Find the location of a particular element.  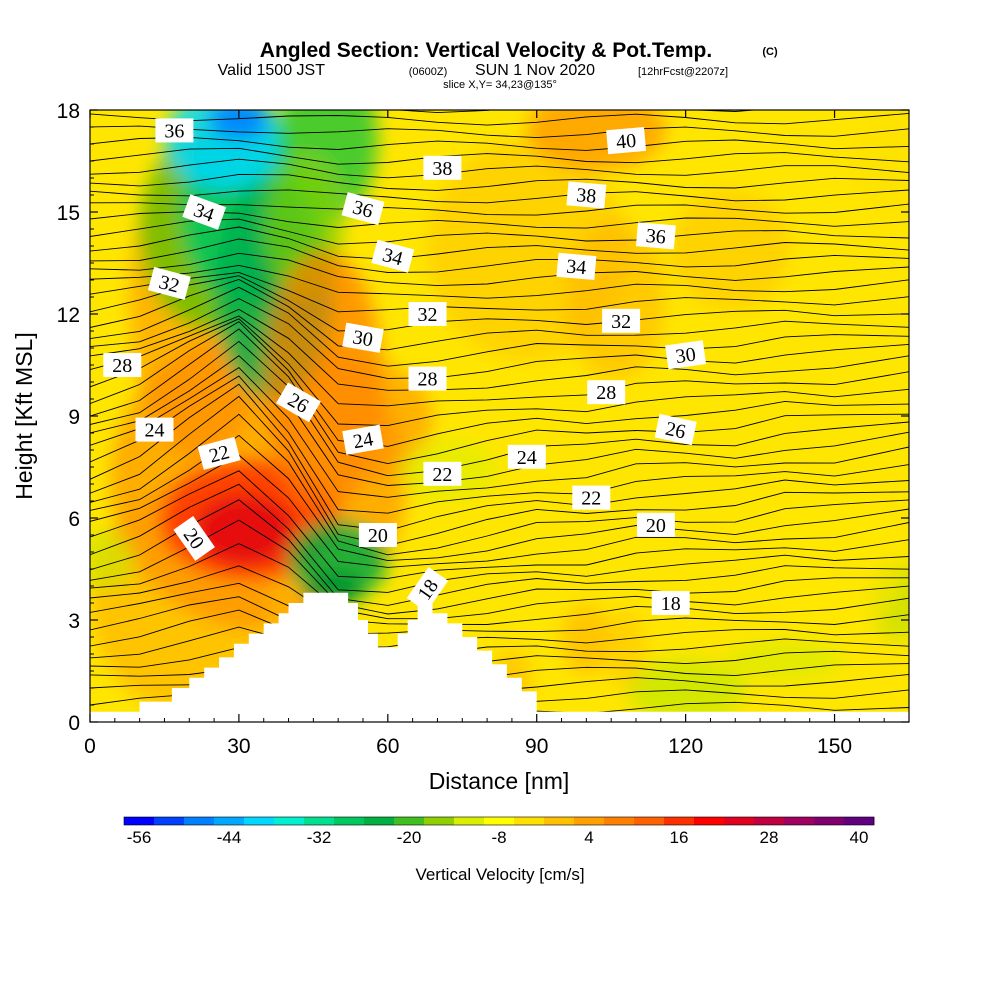

colorbar-tick-label: -32 is located at coordinates (319, 837).